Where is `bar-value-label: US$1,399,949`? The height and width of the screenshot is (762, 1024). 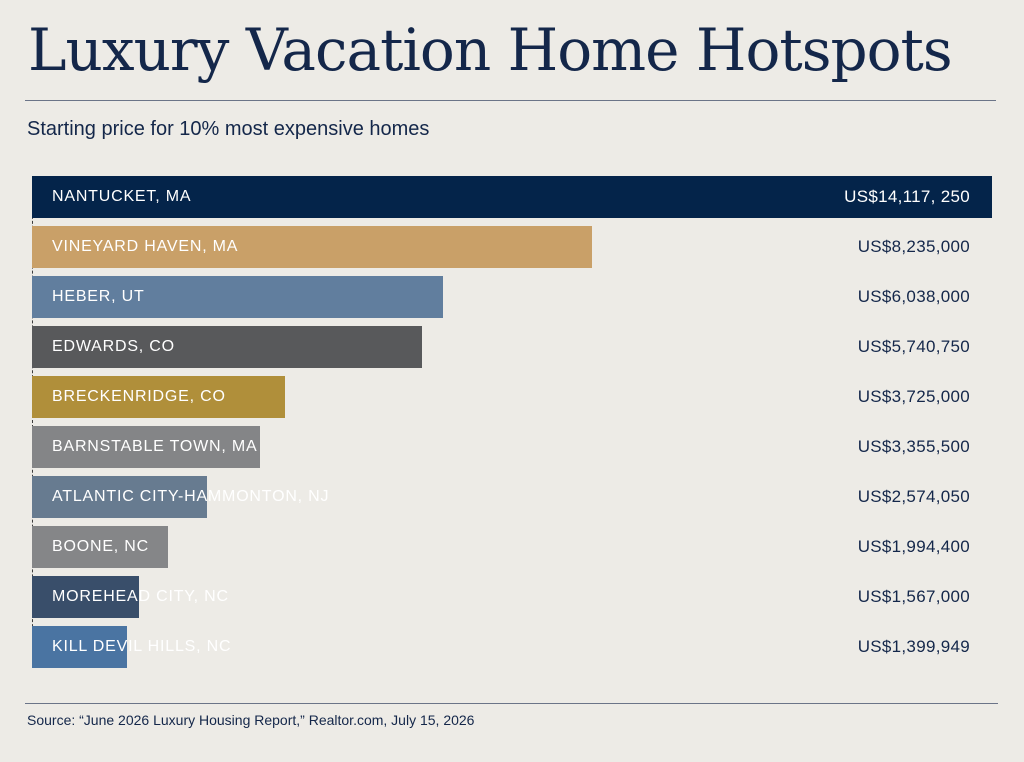 bar-value-label: US$1,399,949 is located at coordinates (913, 646).